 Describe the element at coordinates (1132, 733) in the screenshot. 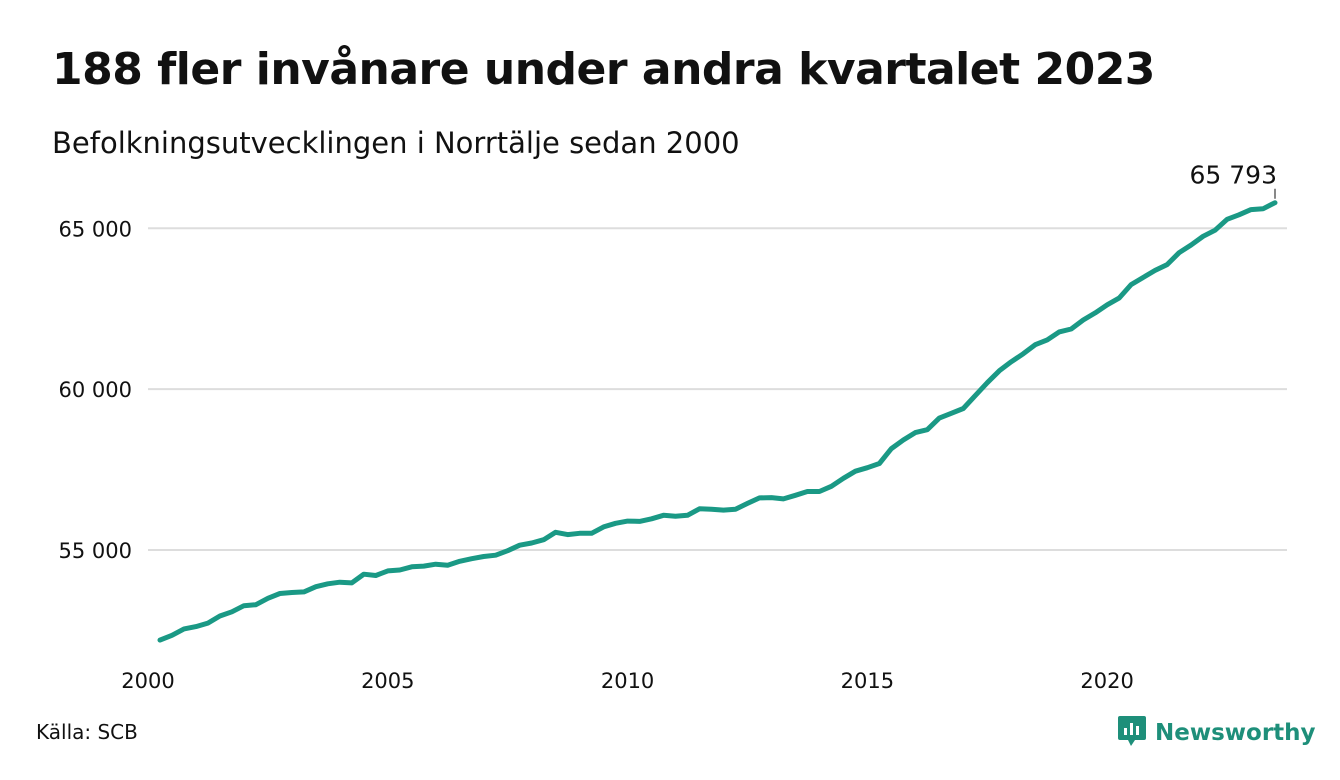

I see `newsworthy-logo-icon` at that location.